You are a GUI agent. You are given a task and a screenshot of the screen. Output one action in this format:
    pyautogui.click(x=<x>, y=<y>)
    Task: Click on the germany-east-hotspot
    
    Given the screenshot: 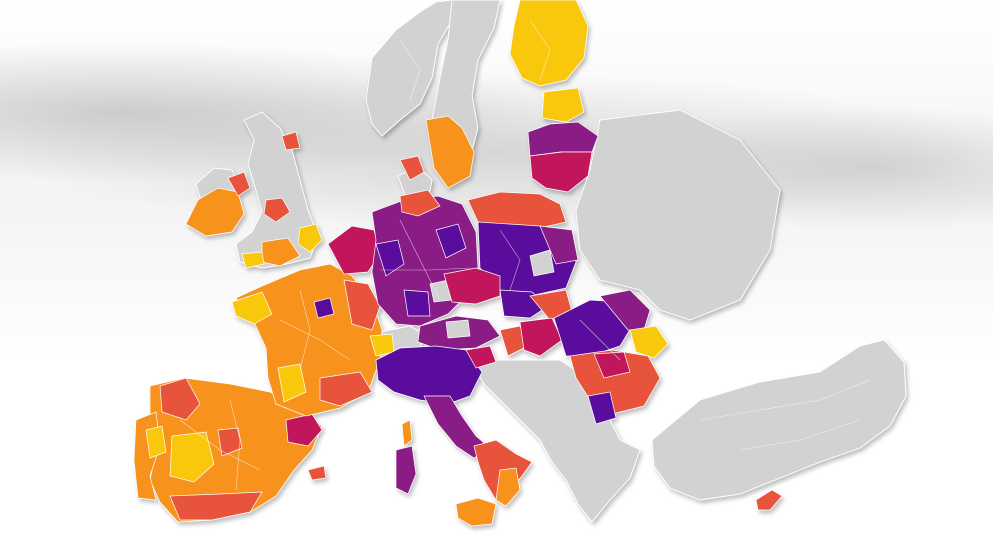 What is the action you would take?
    pyautogui.click(x=451, y=241)
    